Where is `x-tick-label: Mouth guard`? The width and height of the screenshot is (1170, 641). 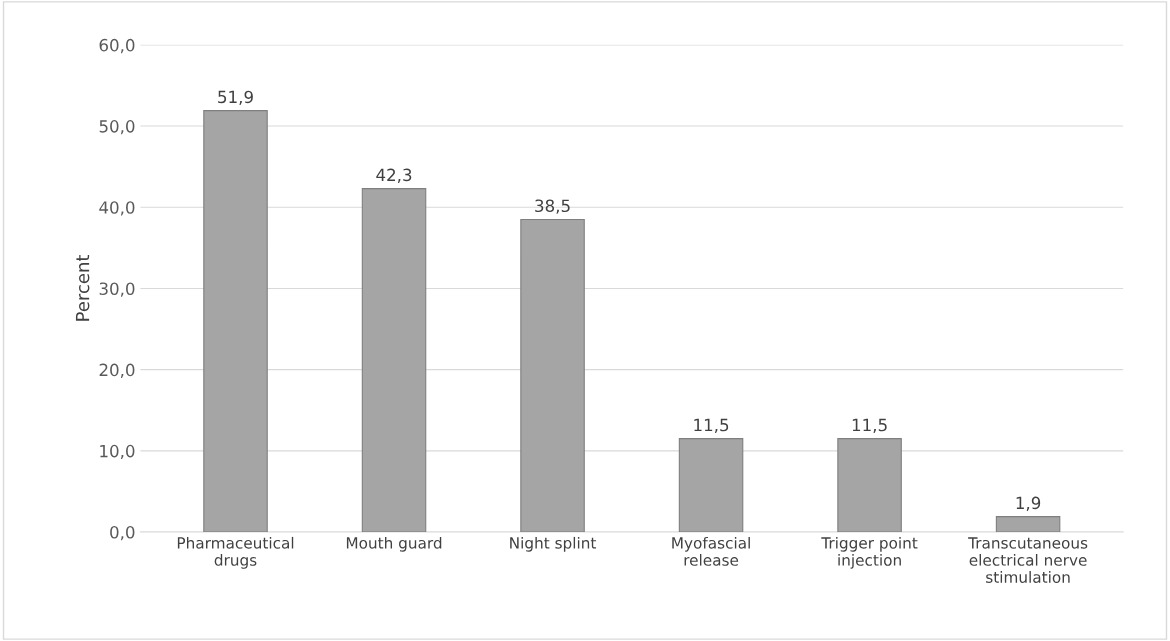 x-tick-label: Mouth guard is located at coordinates (394, 544).